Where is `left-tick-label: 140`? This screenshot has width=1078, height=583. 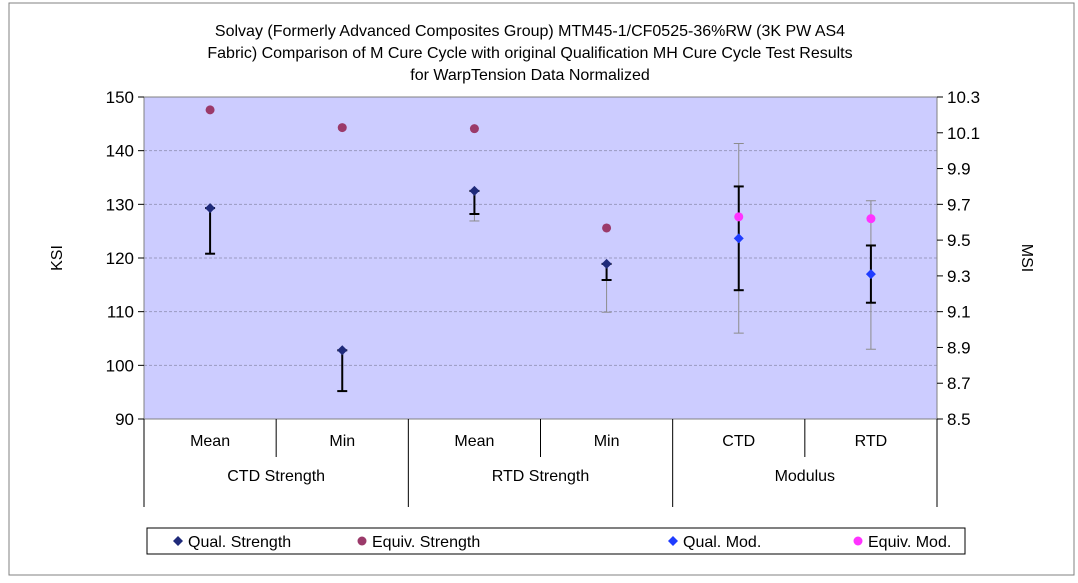
left-tick-label: 140 is located at coordinates (120, 151).